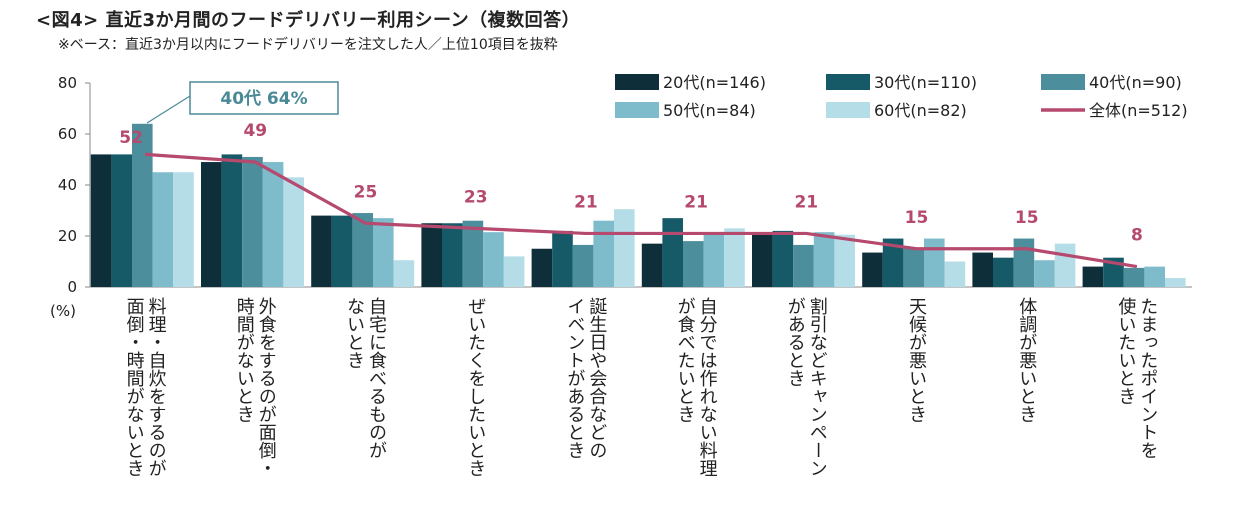 This screenshot has height=520, width=1235. I want to click on bar-60s-cat7, so click(844, 260).